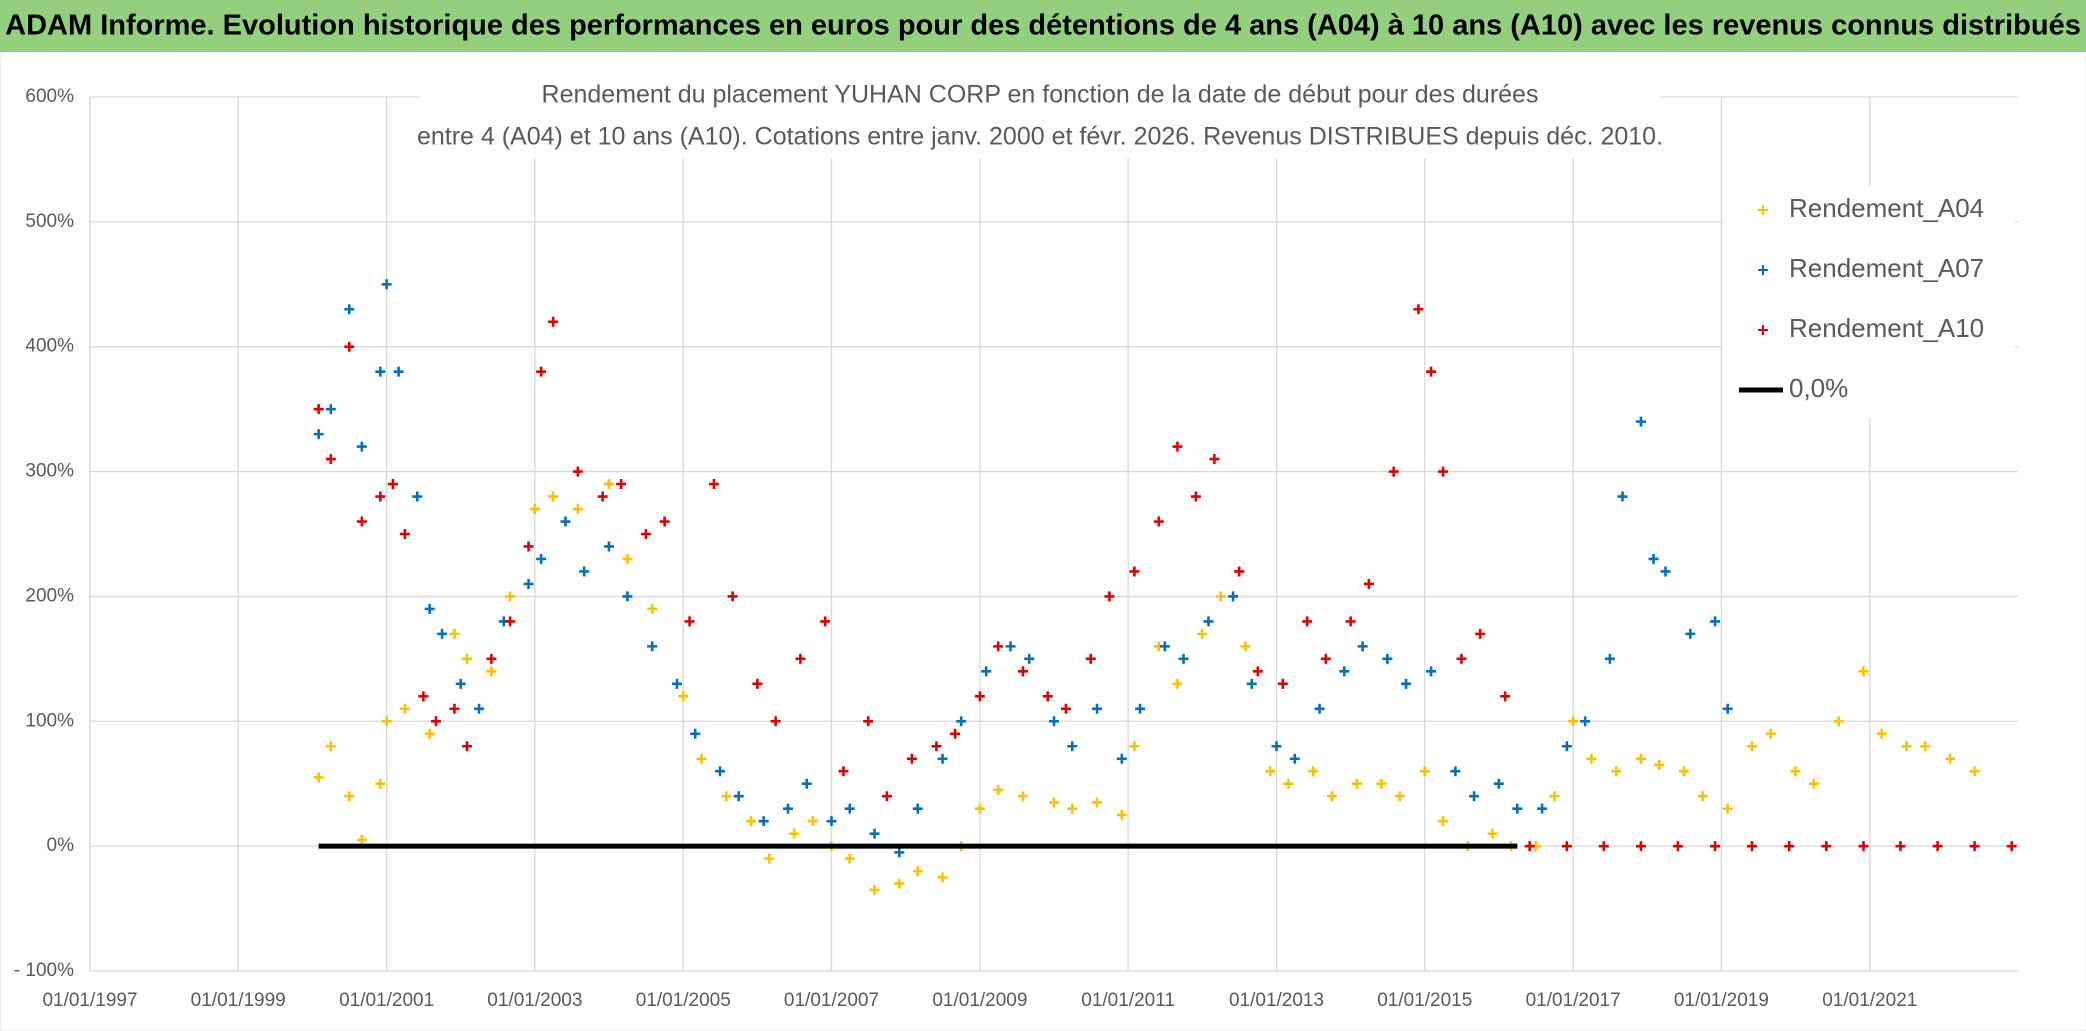 Image resolution: width=2086 pixels, height=1031 pixels. I want to click on legend-swatch, so click(1763, 270).